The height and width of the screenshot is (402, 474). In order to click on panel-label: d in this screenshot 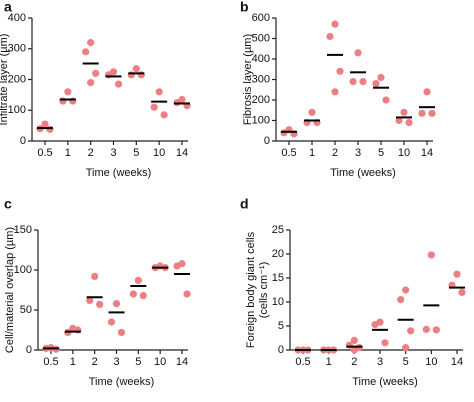, I will do `click(244, 204)`.